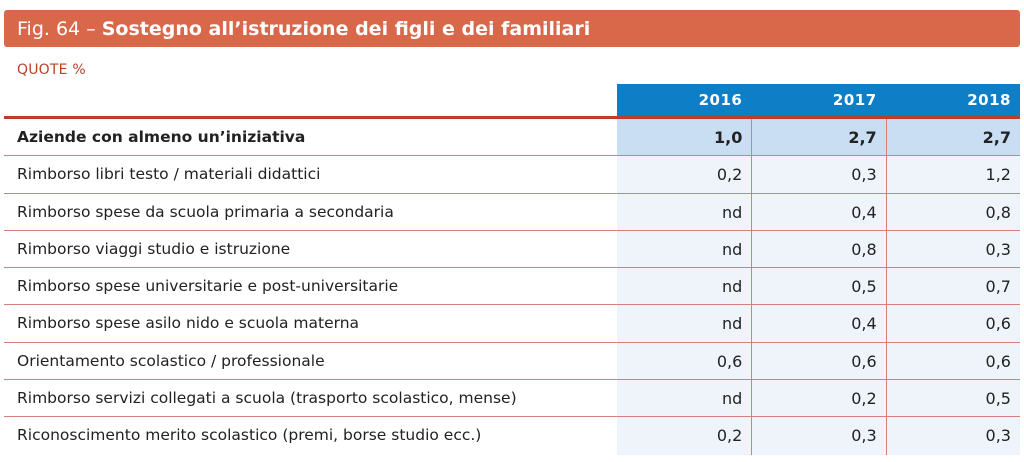 This screenshot has height=462, width=1024. Describe the element at coordinates (684, 361) in the screenshot. I see `cell-2016: 0,6` at that location.